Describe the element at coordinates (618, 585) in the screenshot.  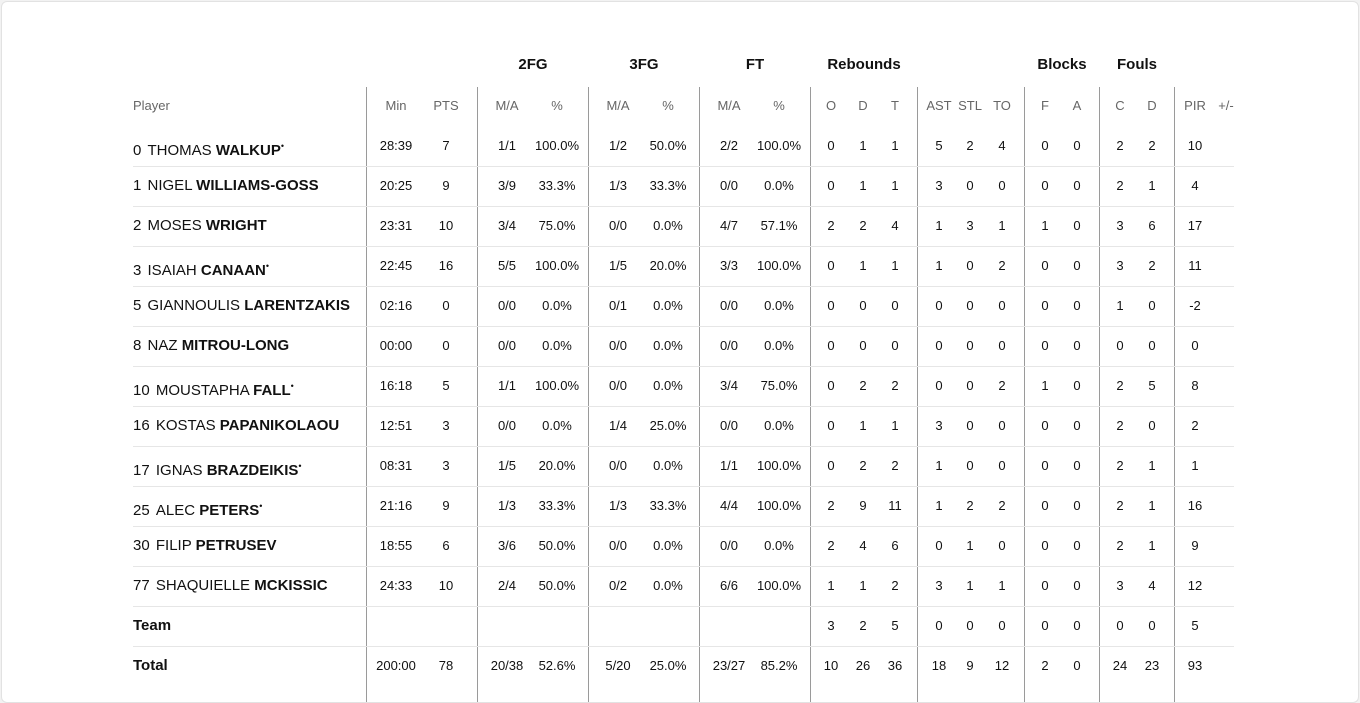
I see `stat-cell: 0/2` at that location.